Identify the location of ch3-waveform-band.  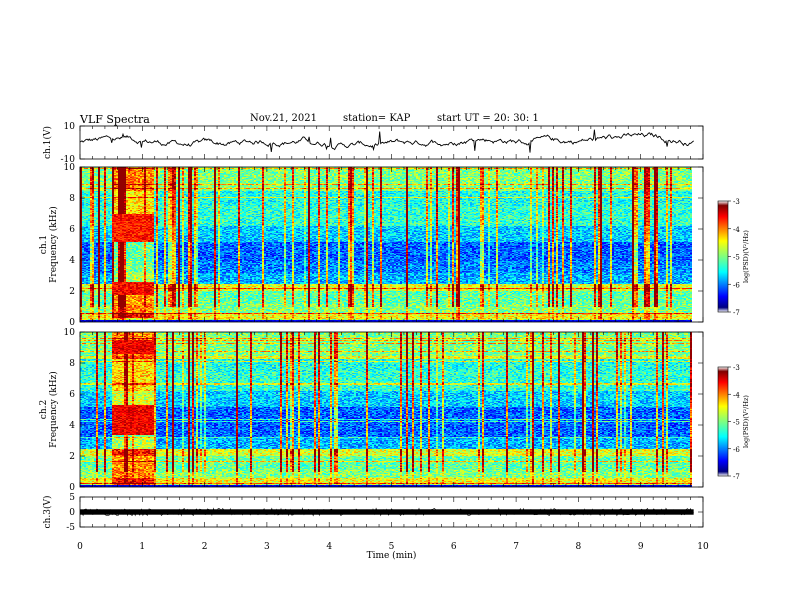
(387, 512).